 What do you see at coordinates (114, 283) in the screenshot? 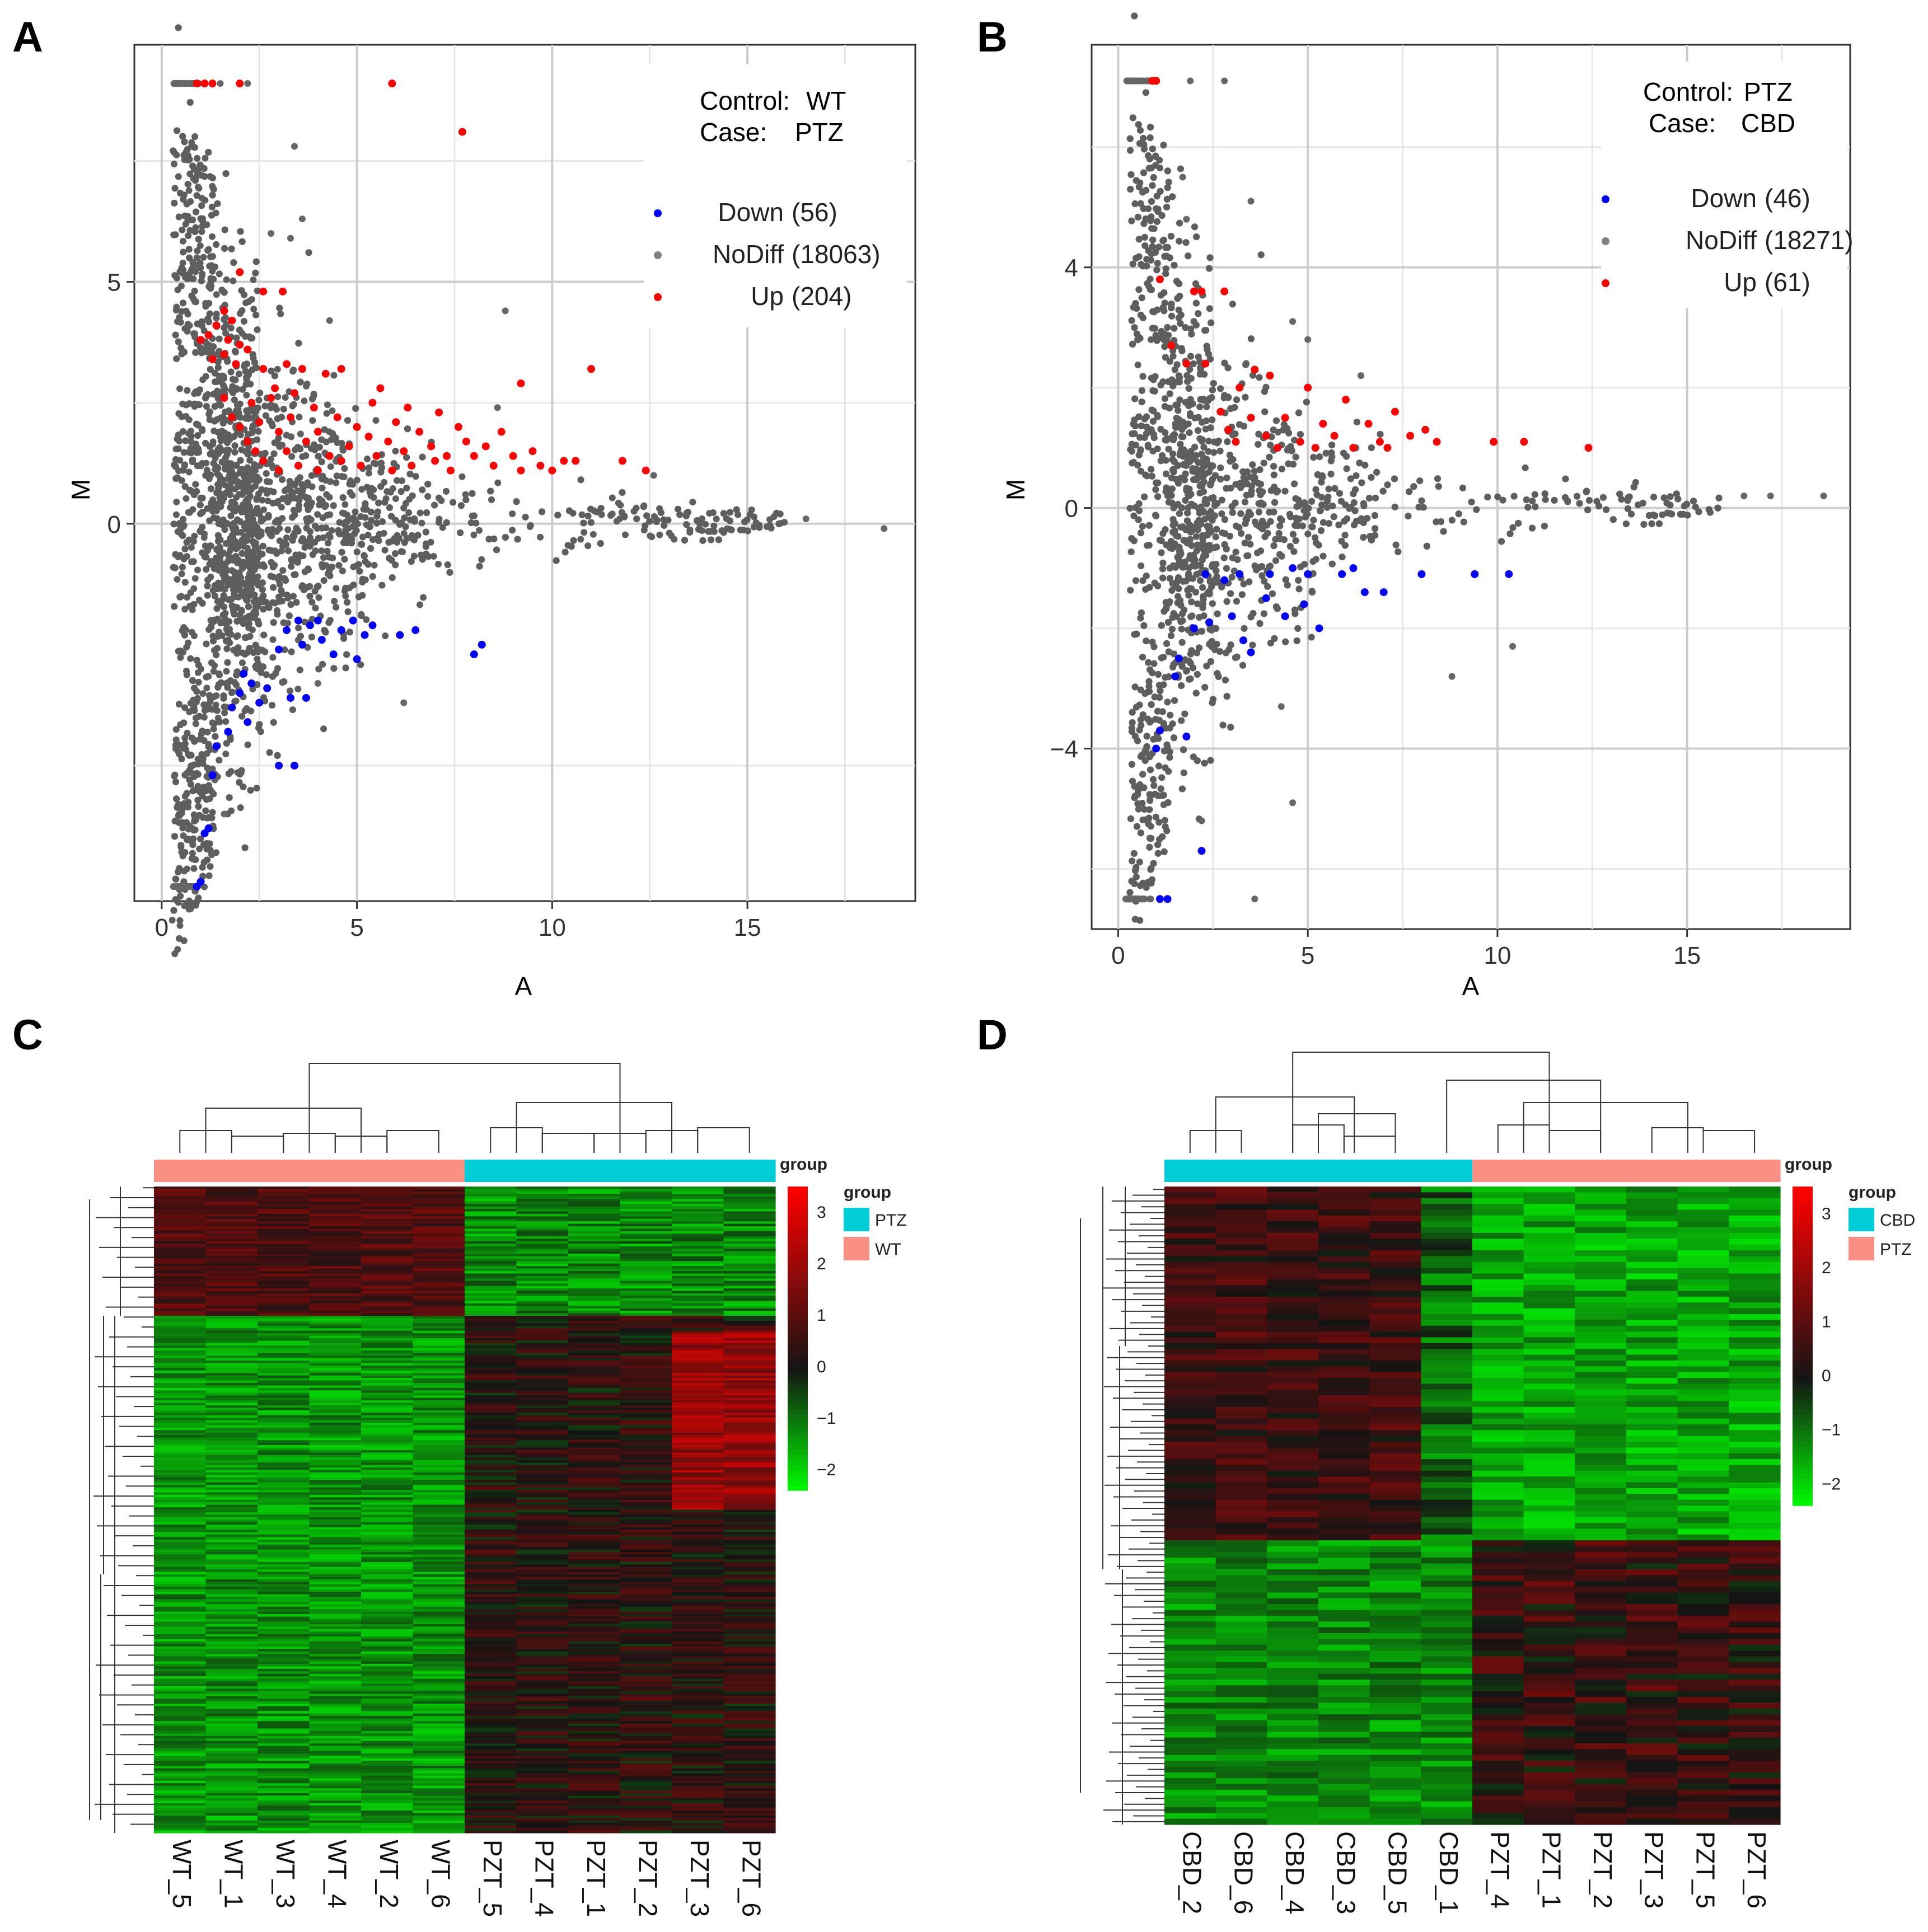
I see `y-tick-label: 5` at bounding box center [114, 283].